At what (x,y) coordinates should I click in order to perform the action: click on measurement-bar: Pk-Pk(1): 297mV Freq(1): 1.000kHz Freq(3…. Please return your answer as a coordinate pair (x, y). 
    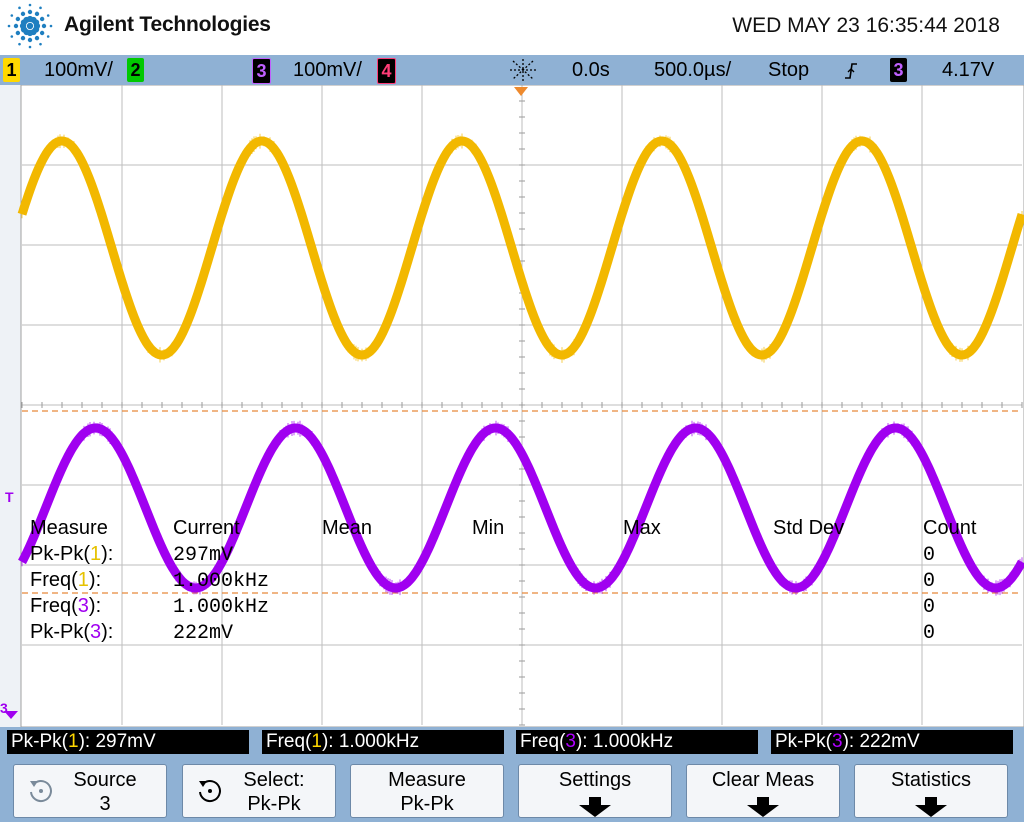
    Looking at the image, I should click on (512, 743).